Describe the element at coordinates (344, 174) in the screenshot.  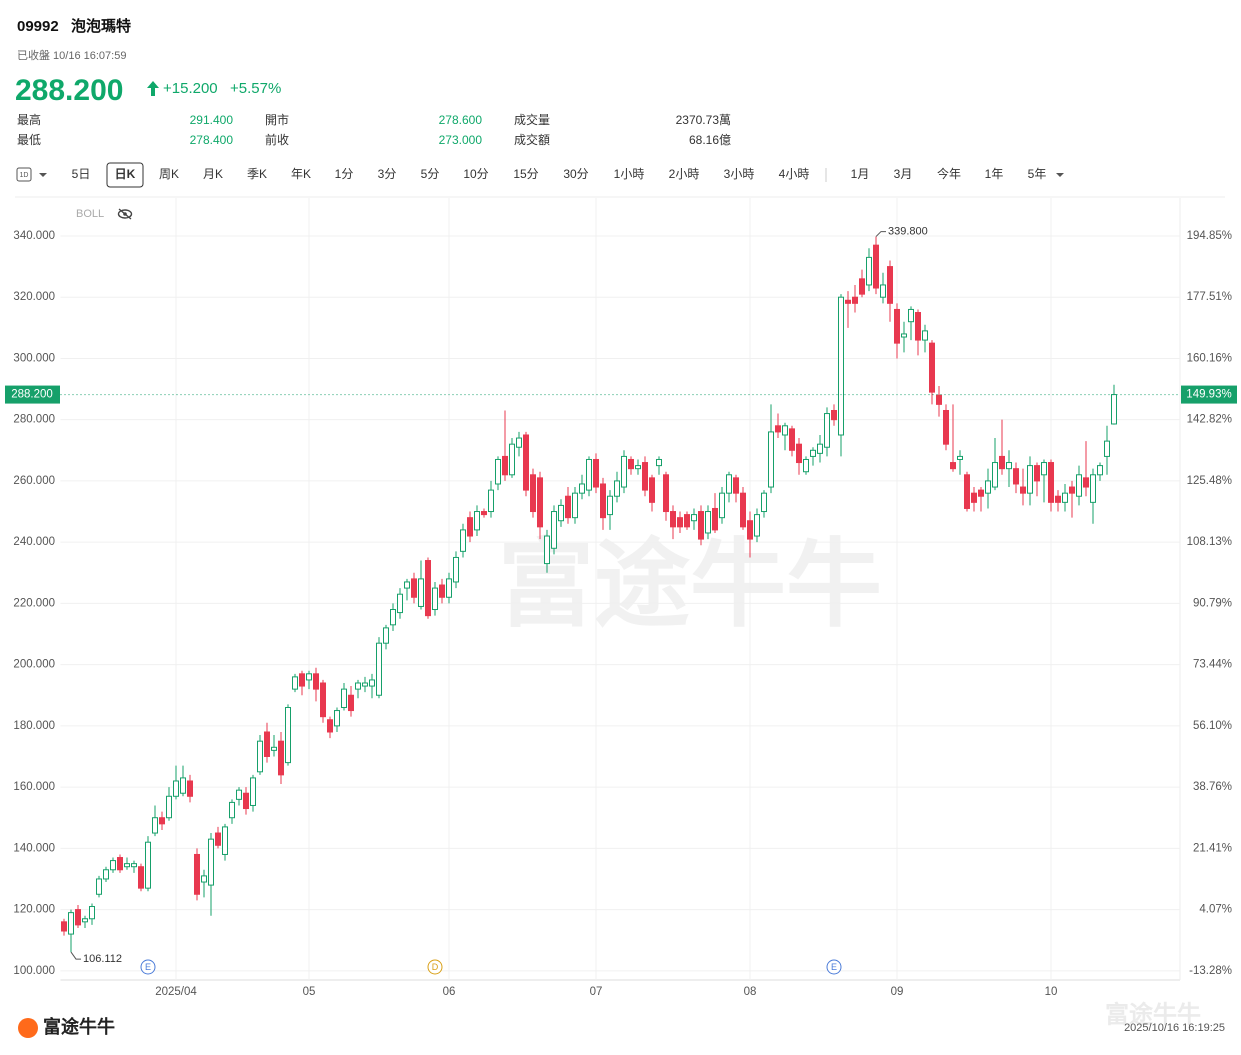
I see `toolbar-button: 1分` at that location.